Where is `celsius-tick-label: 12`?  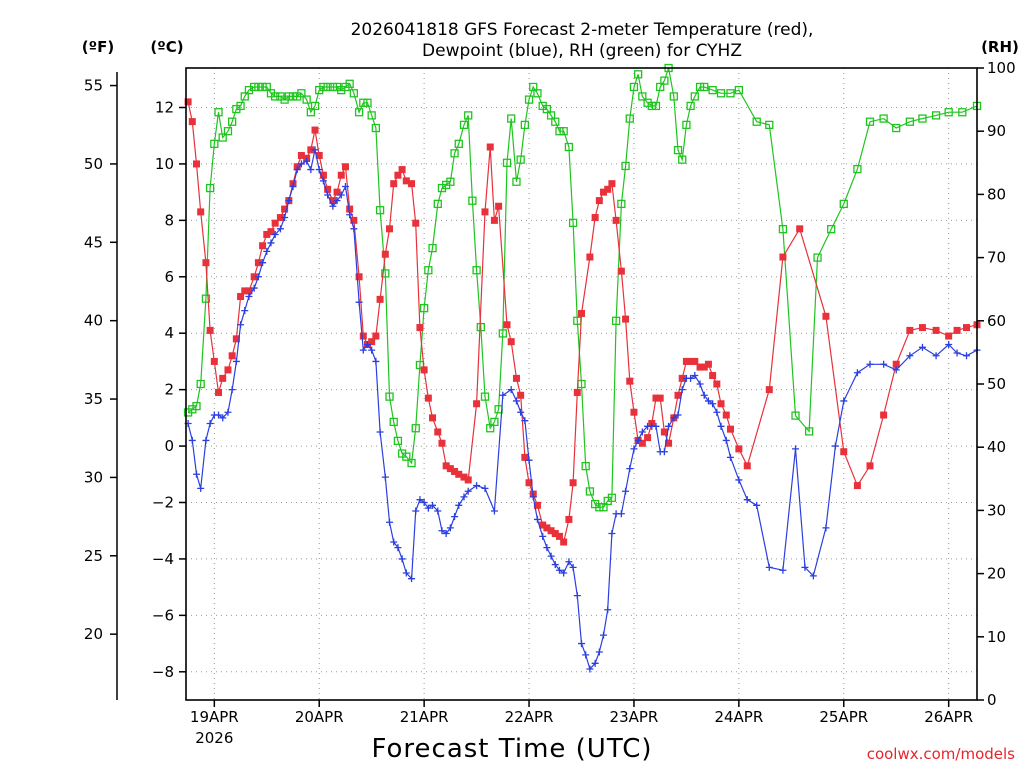
celsius-tick-label: 12 is located at coordinates (164, 108).